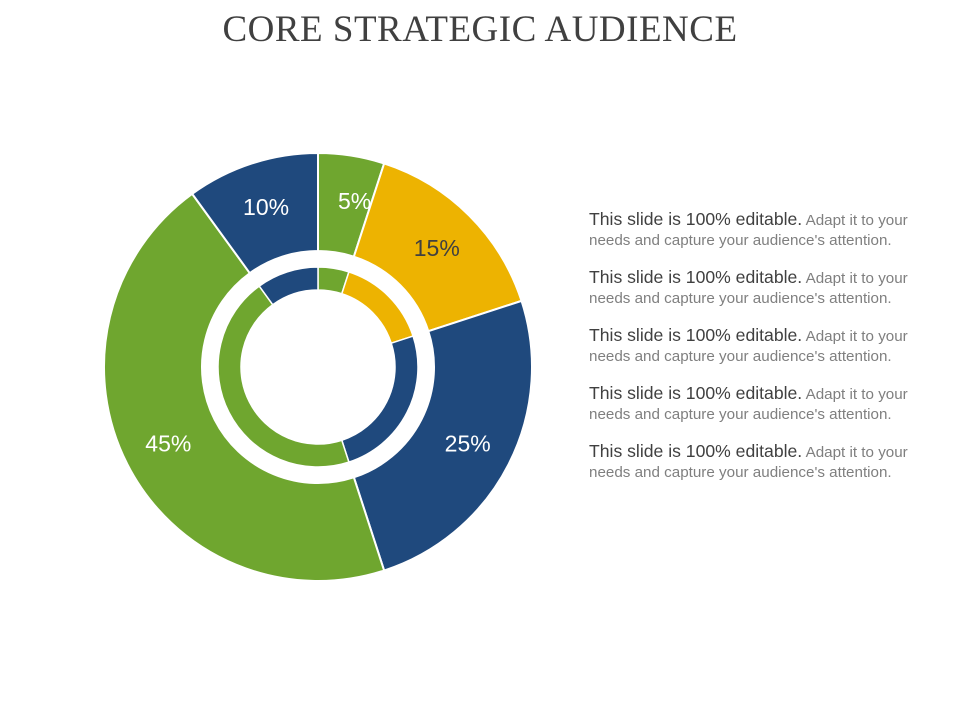 The height and width of the screenshot is (720, 960). Describe the element at coordinates (168, 443) in the screenshot. I see `slice-label-3: 45%` at that location.